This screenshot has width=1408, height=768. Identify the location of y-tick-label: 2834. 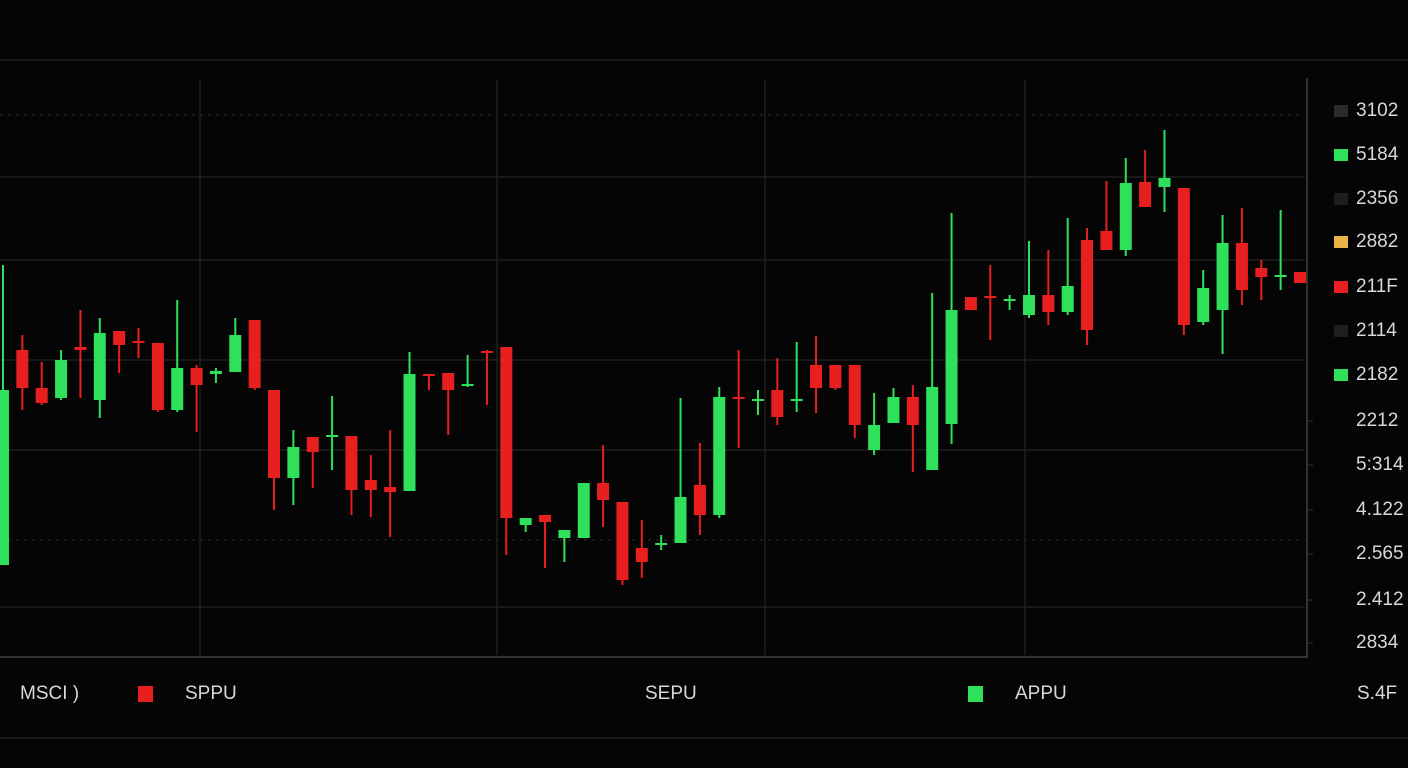
(1377, 642).